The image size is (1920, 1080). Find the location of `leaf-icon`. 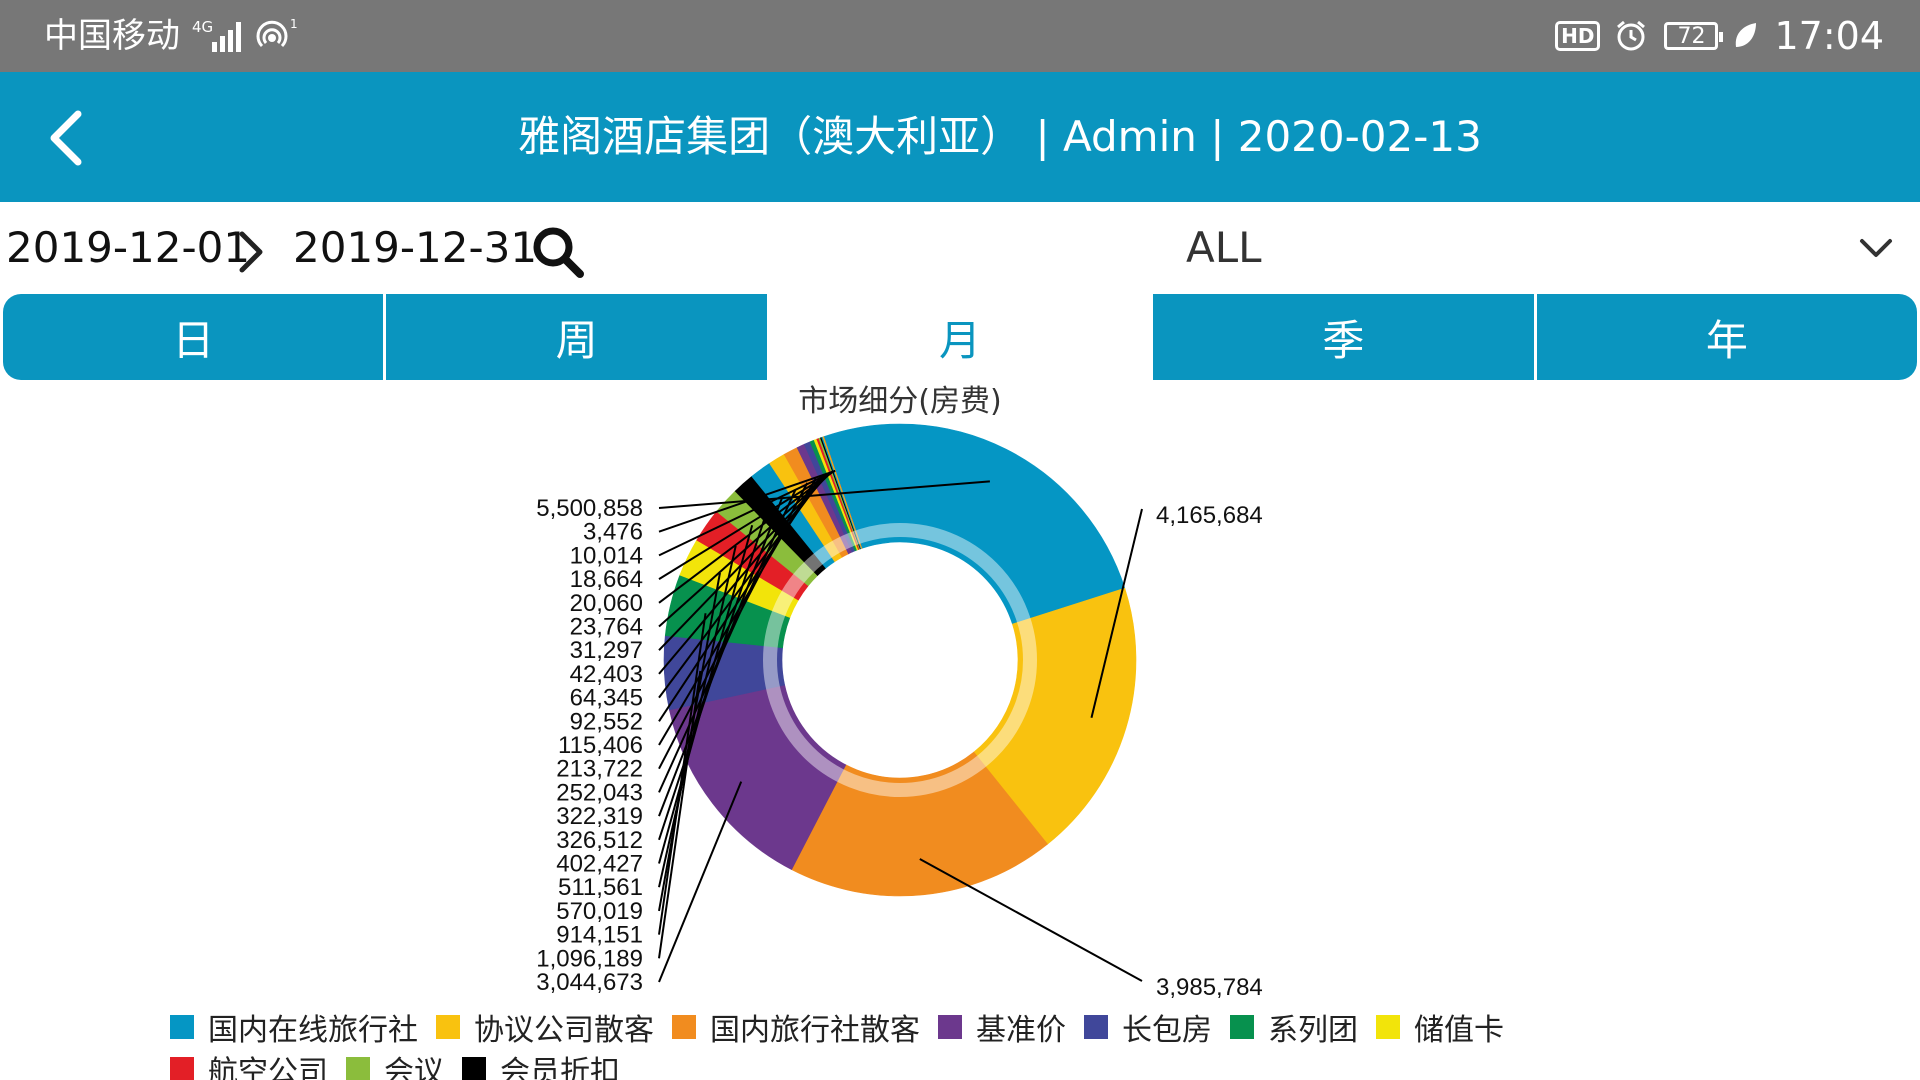

leaf-icon is located at coordinates (1746, 35).